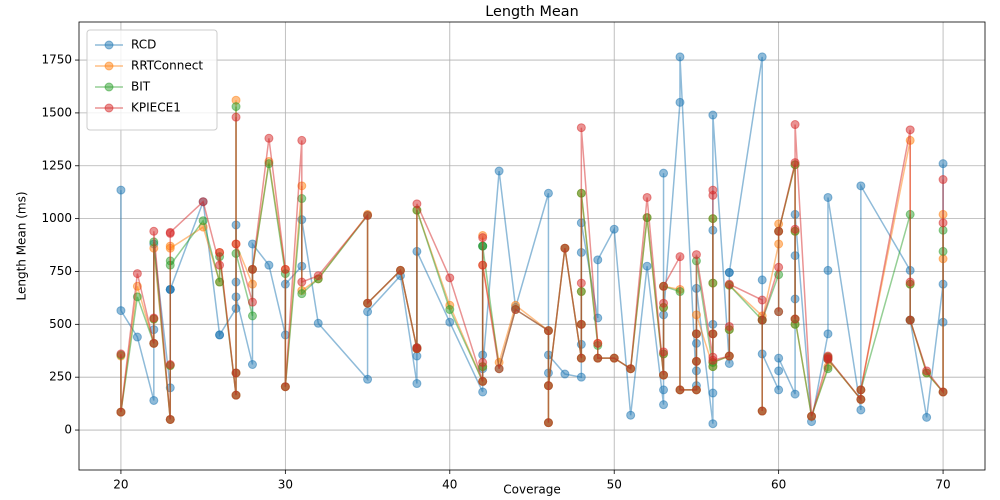 This screenshot has width=1000, height=500. What do you see at coordinates (56, 60) in the screenshot?
I see `y-tick-label: 1750` at bounding box center [56, 60].